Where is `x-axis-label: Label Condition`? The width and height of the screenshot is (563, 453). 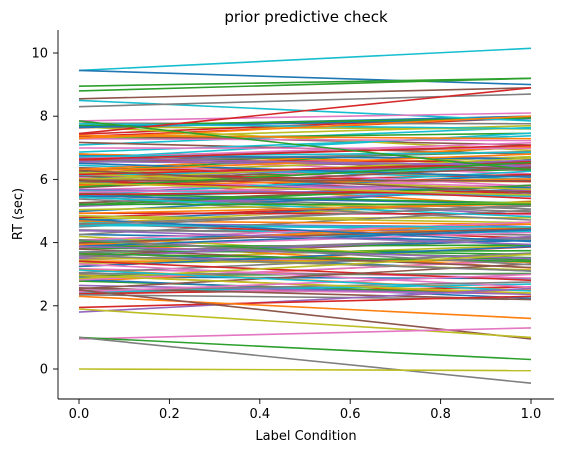
x-axis-label: Label Condition is located at coordinates (305, 436).